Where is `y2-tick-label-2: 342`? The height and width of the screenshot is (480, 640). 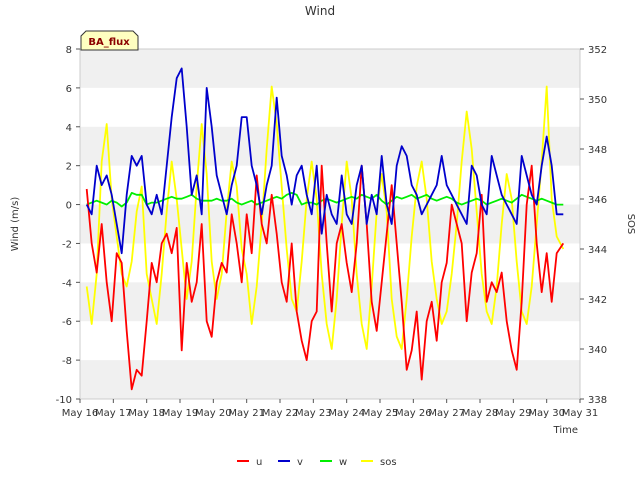
y2-tick-label-2: 342 is located at coordinates (597, 300).